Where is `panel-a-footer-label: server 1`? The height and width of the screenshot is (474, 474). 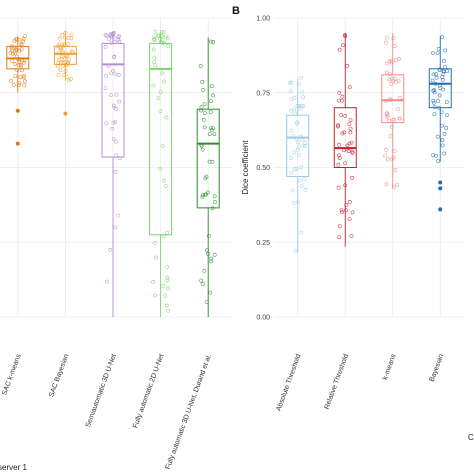
panel-a-footer-label: server 1 is located at coordinates (13, 467).